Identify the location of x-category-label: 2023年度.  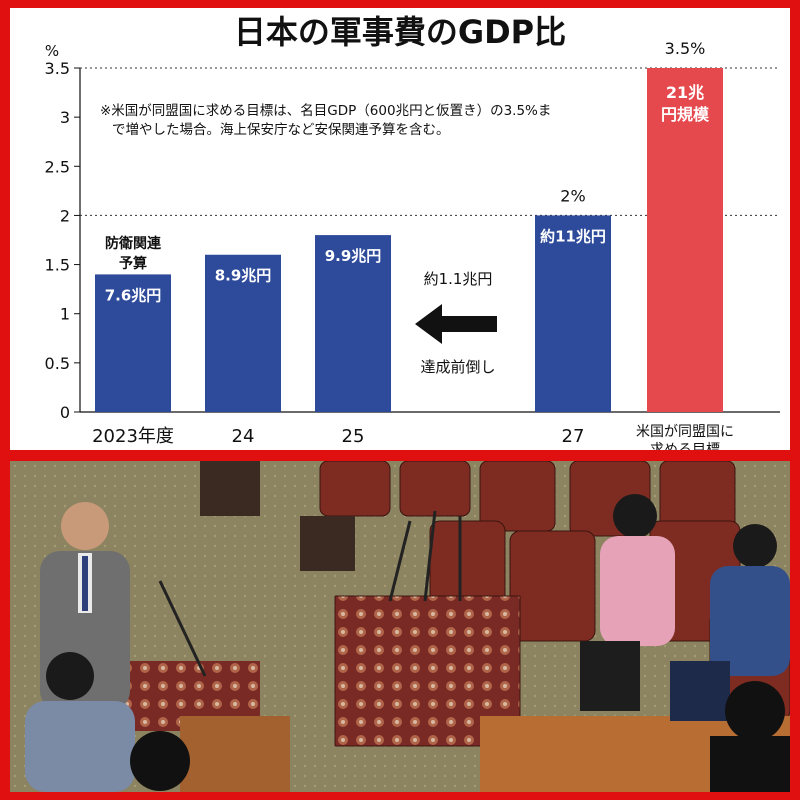
(133, 436).